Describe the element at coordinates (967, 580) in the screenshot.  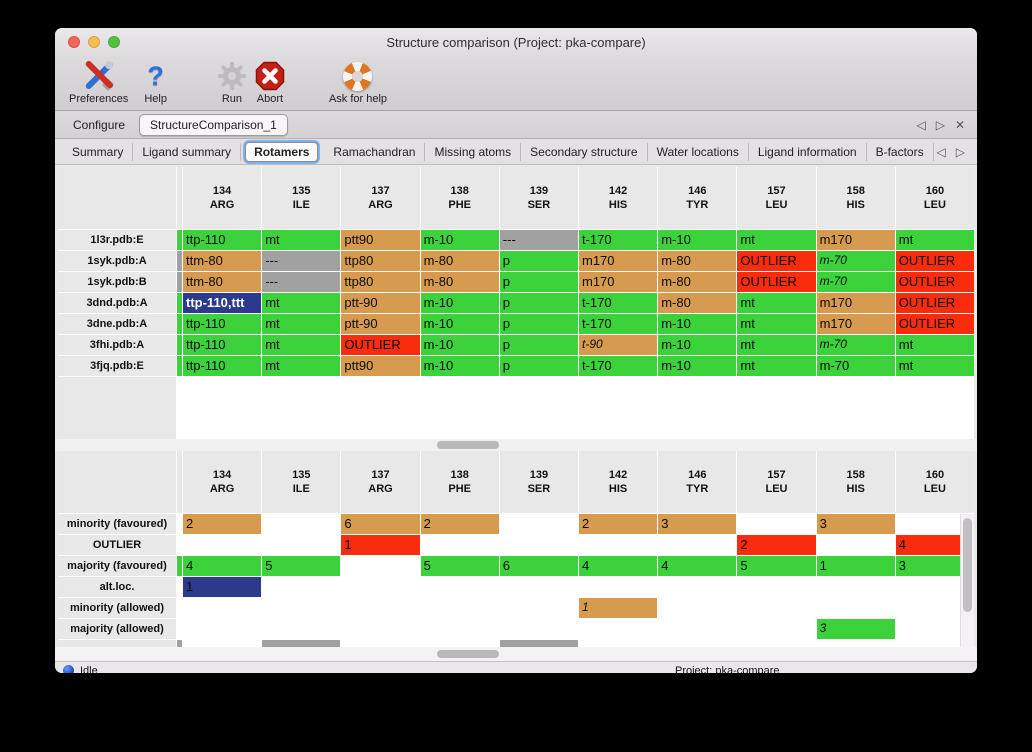
I see `vertical-scrollbar` at that location.